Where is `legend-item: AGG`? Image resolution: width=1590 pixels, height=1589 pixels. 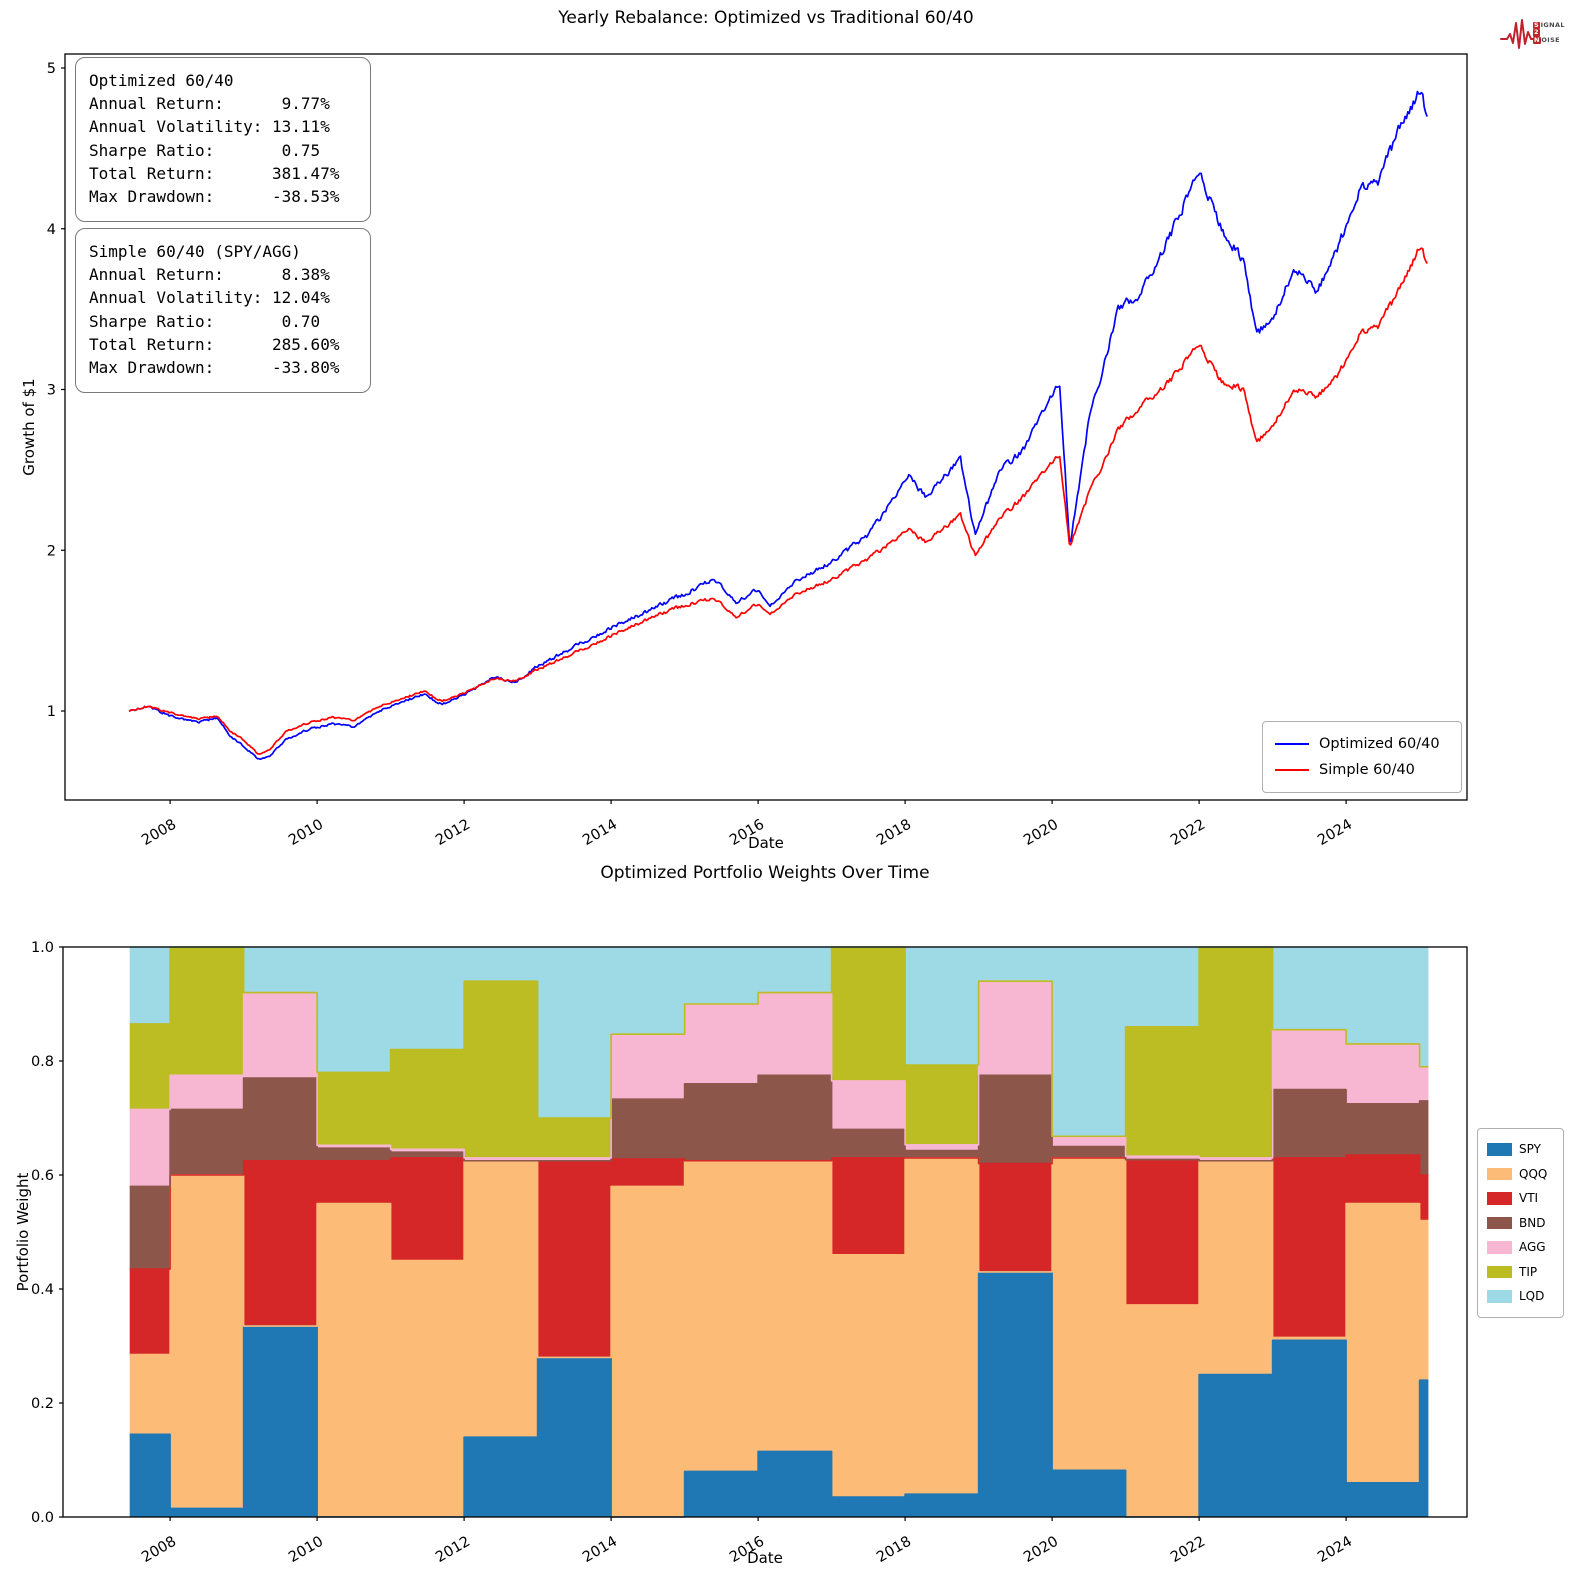 legend-item: AGG is located at coordinates (1520, 1247).